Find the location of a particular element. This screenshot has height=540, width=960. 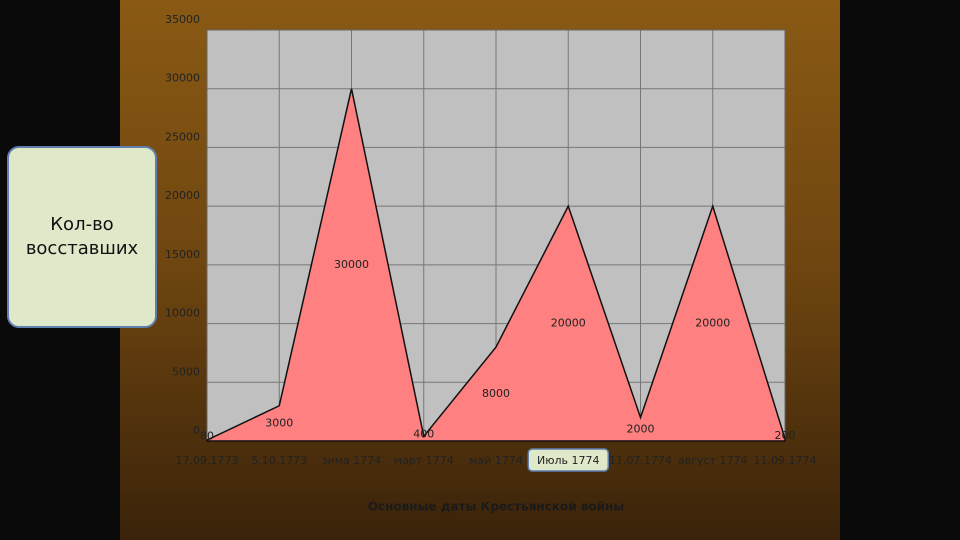

x-tick-label: Июль 1774 is located at coordinates (568, 460).